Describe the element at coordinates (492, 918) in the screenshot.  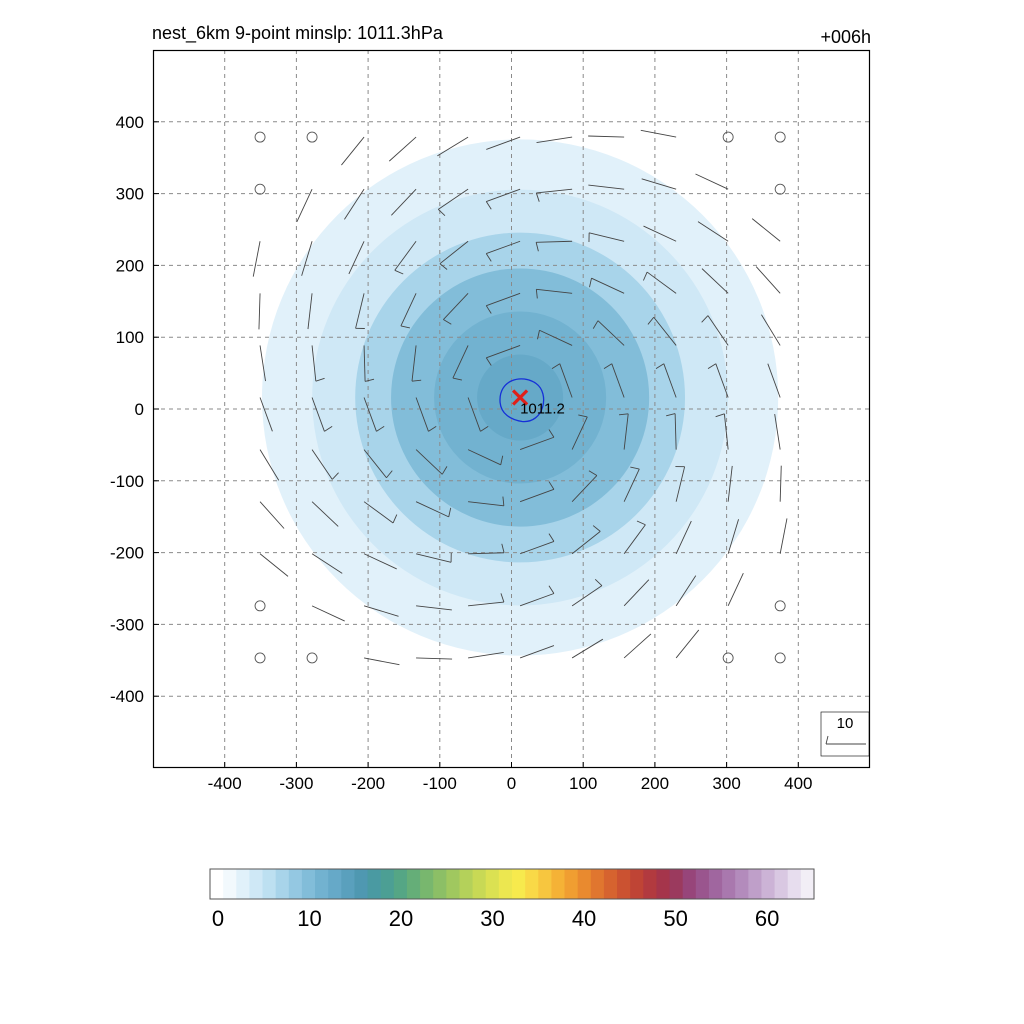
I see `colorbar-tick-label: 30` at that location.